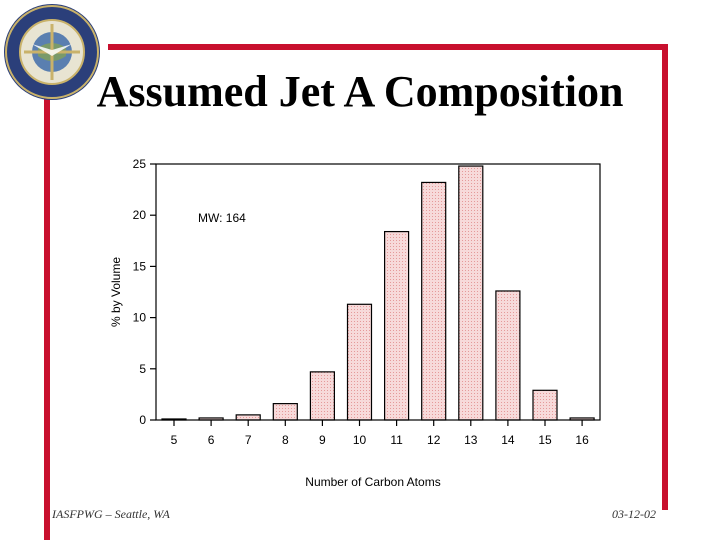  What do you see at coordinates (140, 318) in the screenshot?
I see `y-tick-label-10: 10` at bounding box center [140, 318].